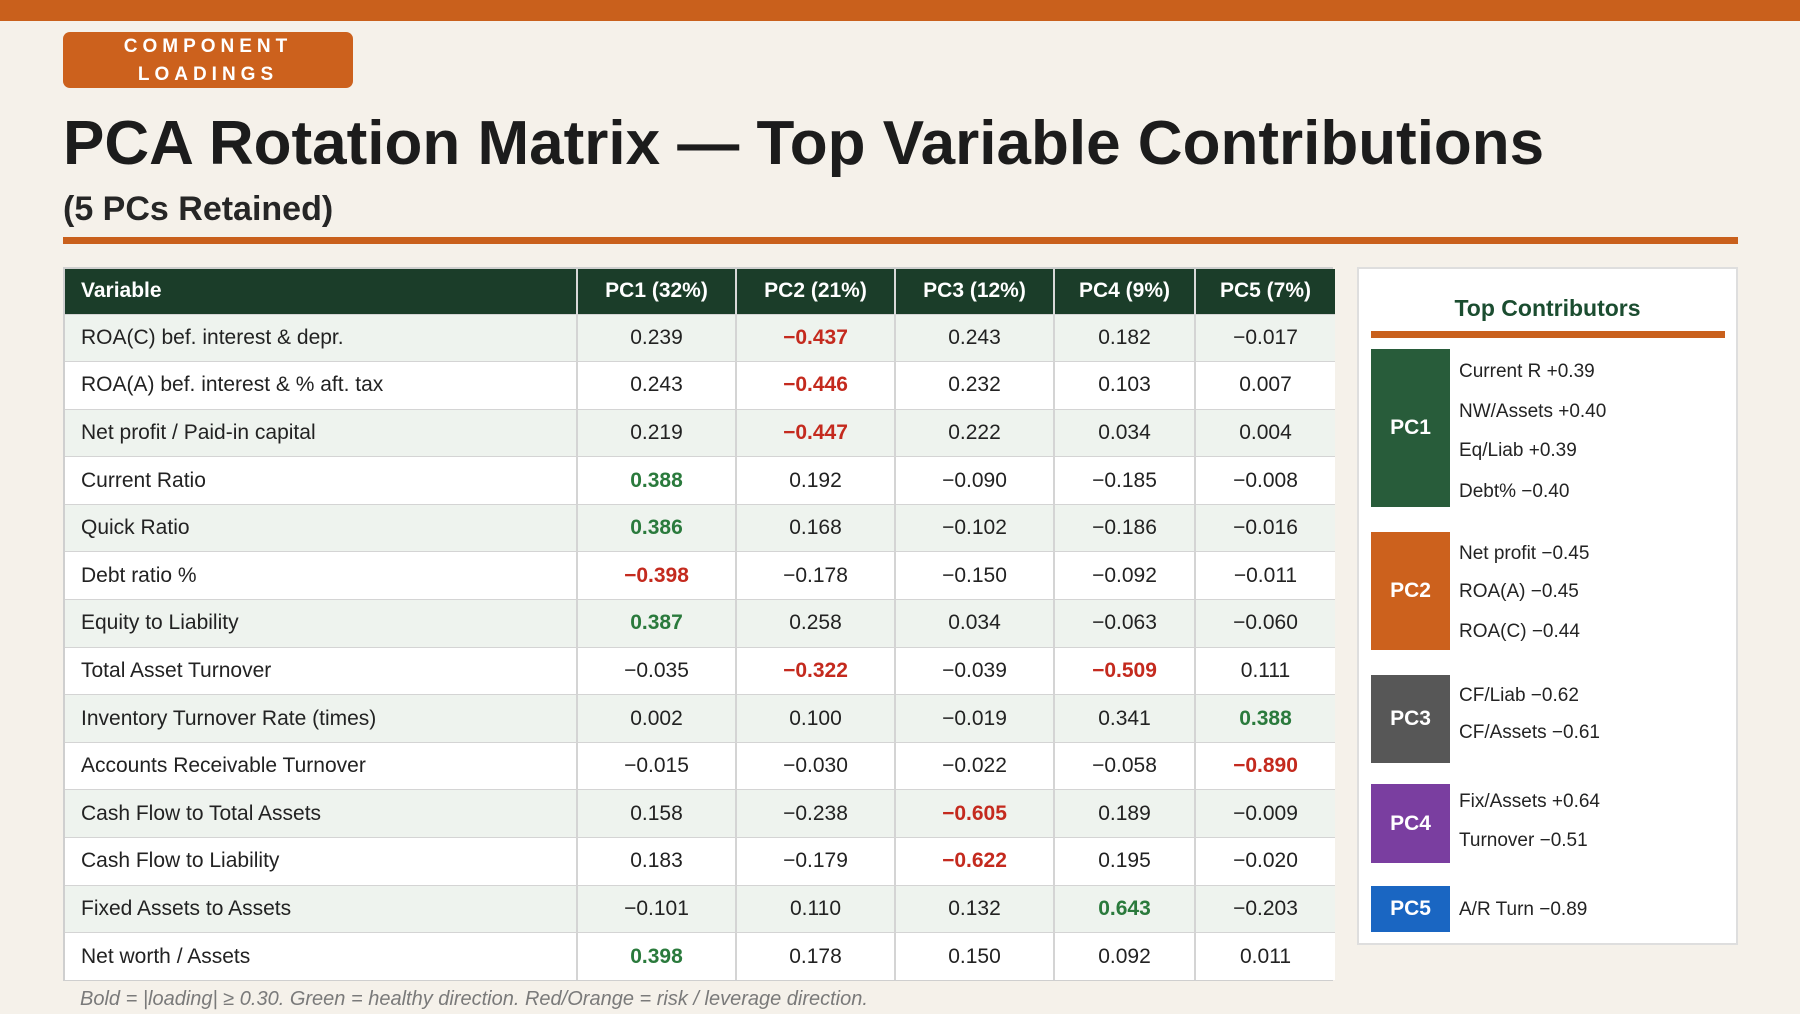 This screenshot has height=1014, width=1800. Describe the element at coordinates (975, 527) in the screenshot. I see `cell-pc3: −0.102` at that location.